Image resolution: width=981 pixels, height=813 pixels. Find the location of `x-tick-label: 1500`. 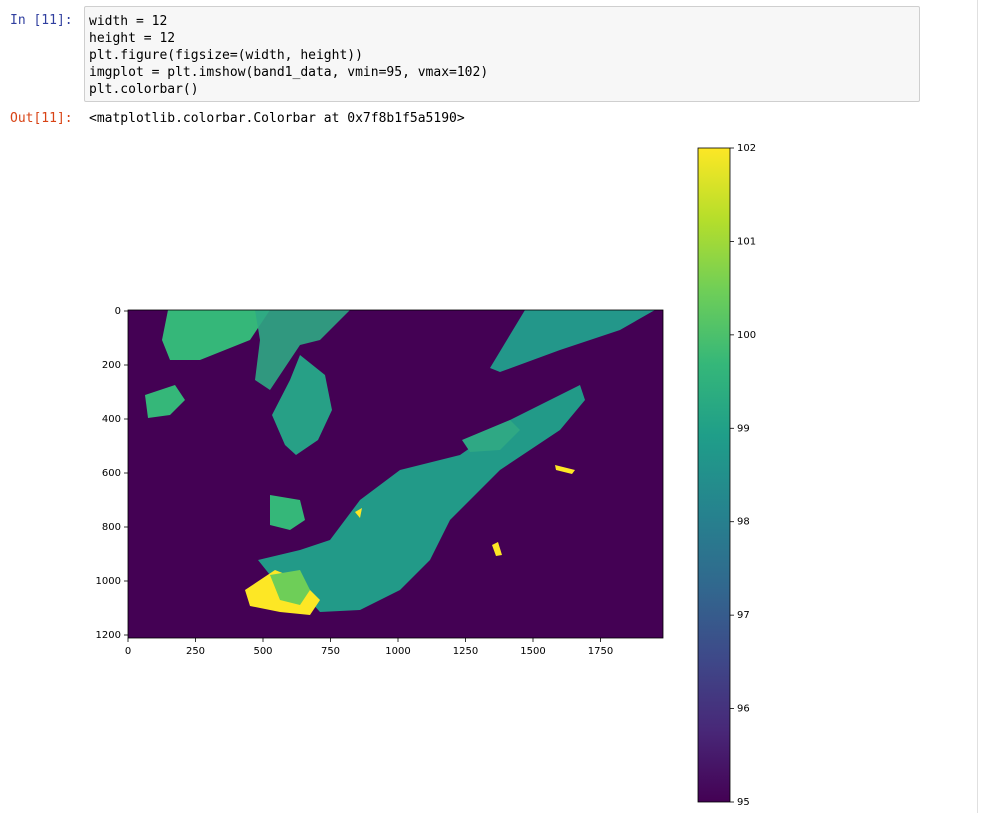

x-tick-label: 1500 is located at coordinates (532, 651).